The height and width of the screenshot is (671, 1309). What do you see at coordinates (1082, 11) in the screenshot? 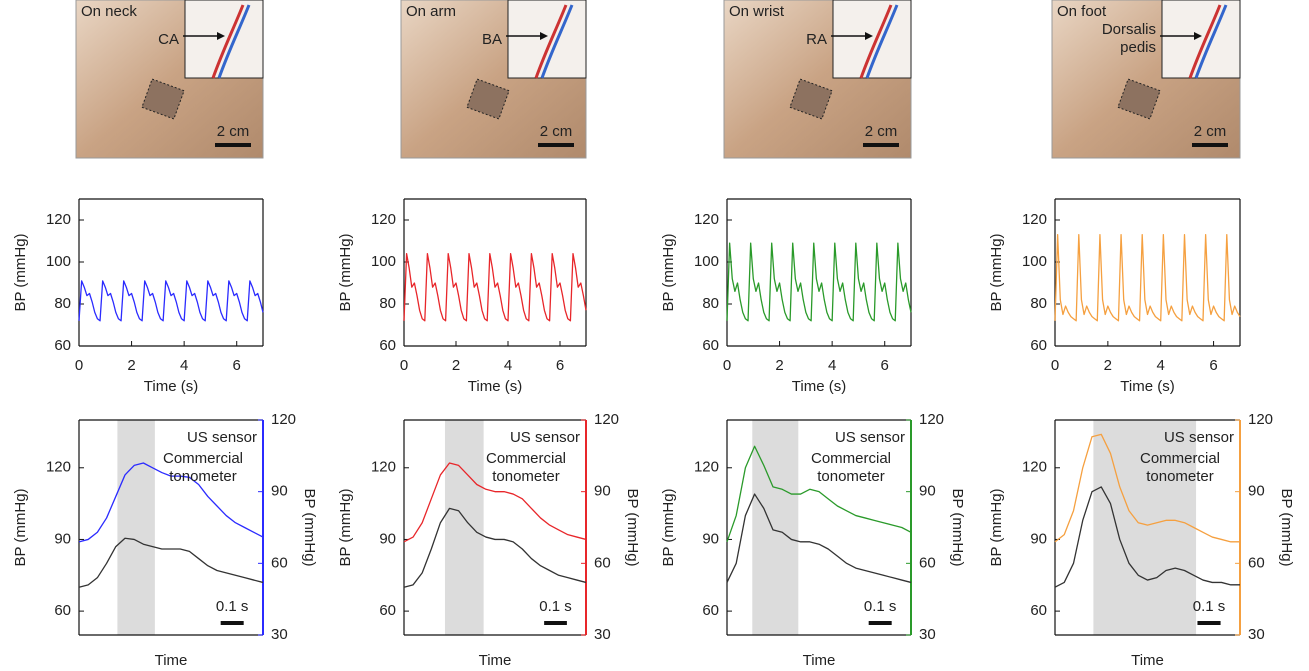
I see `photo-caption: On foot` at bounding box center [1082, 11].